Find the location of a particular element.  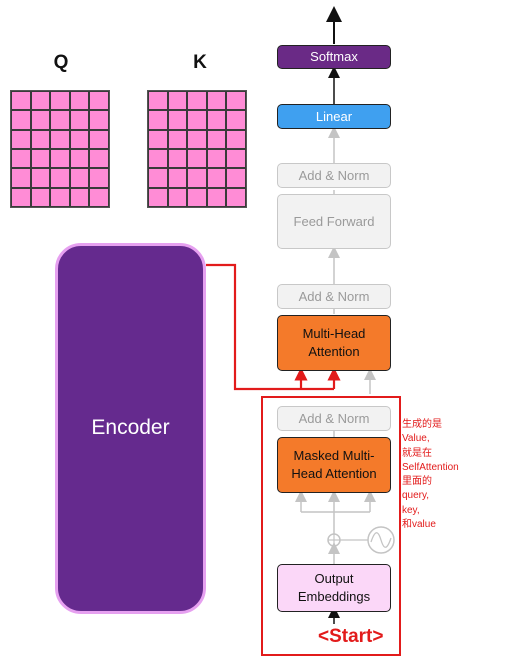

feed-forward-block: Feed Forward is located at coordinates (334, 221).